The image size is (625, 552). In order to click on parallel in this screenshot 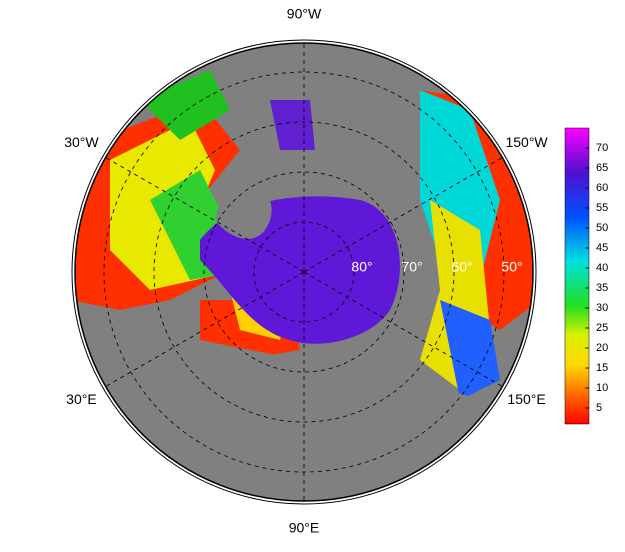, I will do `click(304, 272)`.